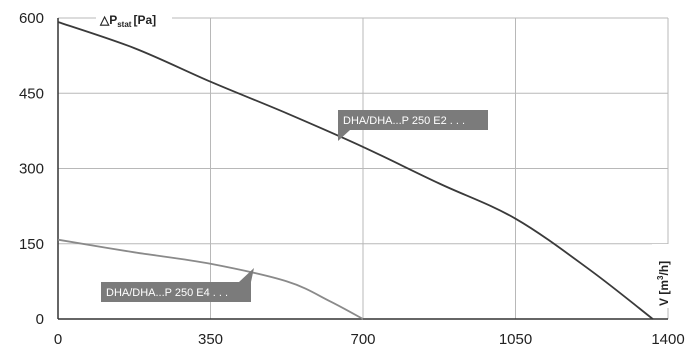 Image resolution: width=690 pixels, height=346 pixels. I want to click on y-axis-title: △Pstat [Pa], so click(127, 21).